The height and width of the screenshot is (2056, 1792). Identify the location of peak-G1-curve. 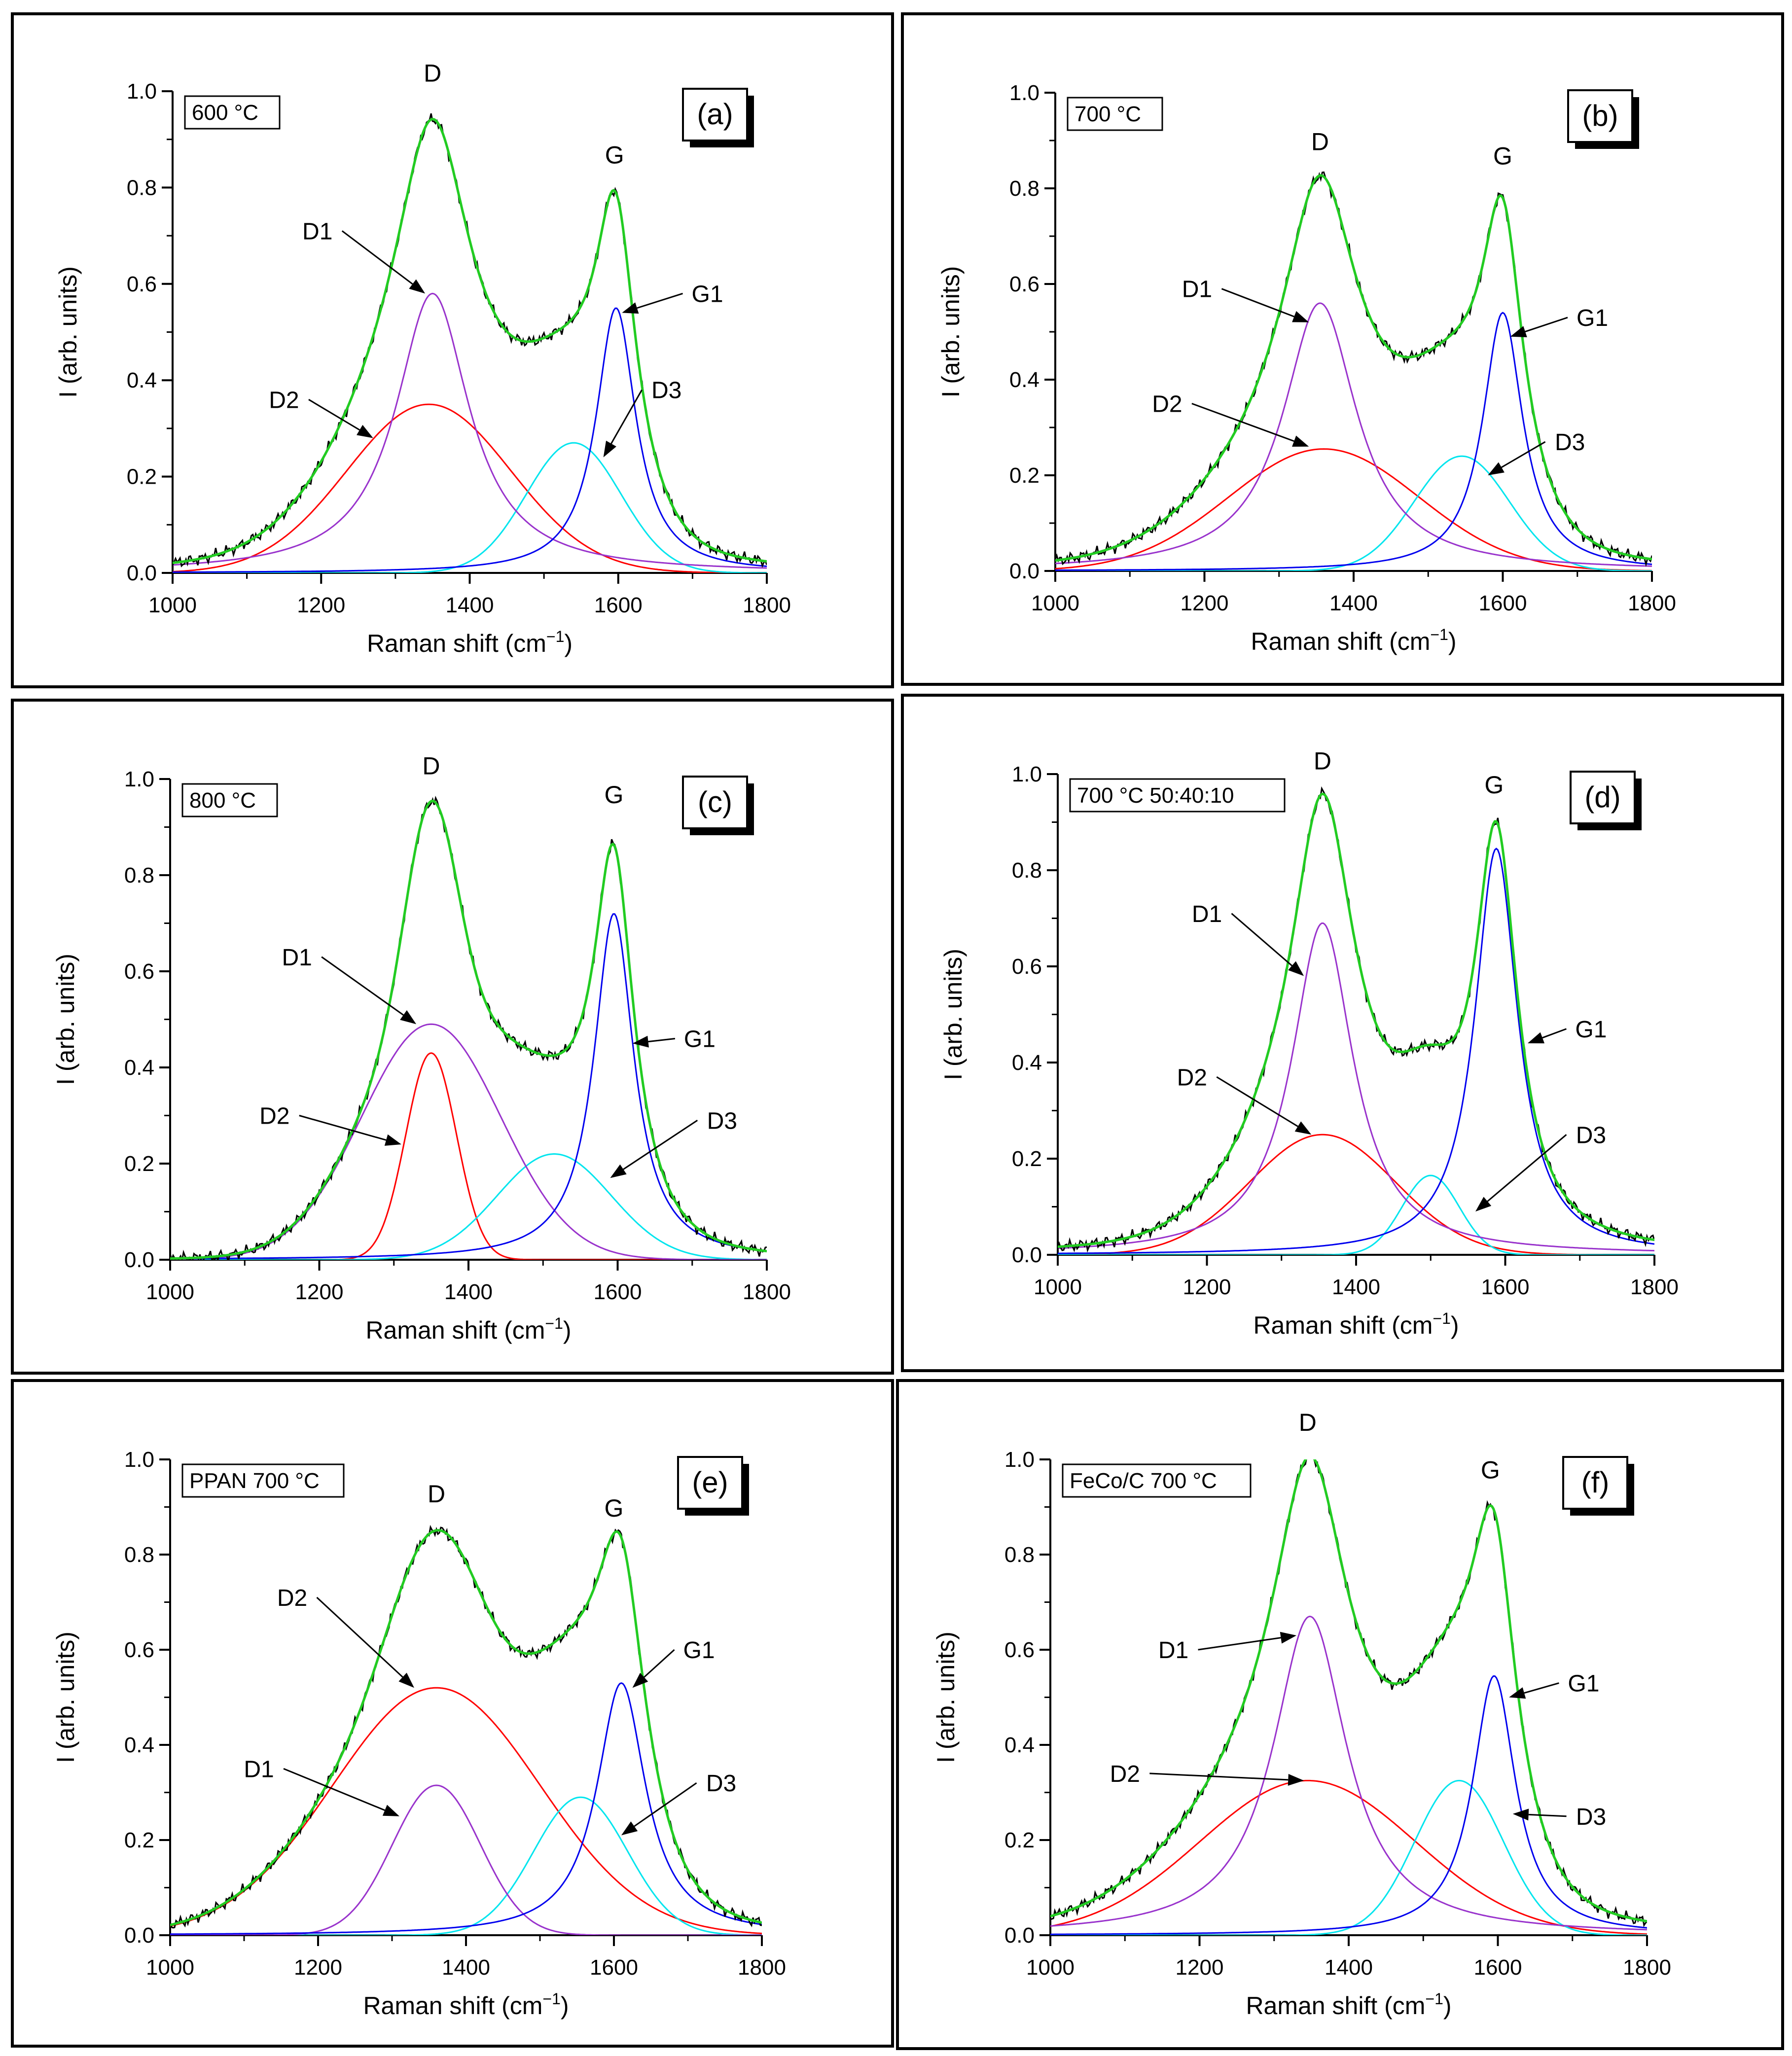
(1356, 1051).